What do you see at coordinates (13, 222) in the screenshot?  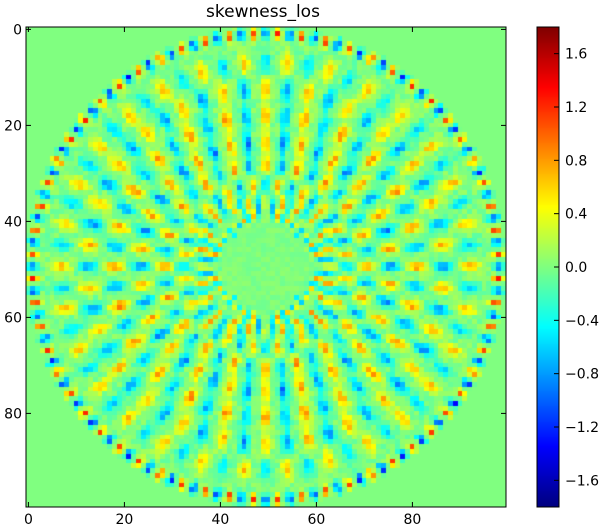 I see `y-tick-label: 40` at bounding box center [13, 222].